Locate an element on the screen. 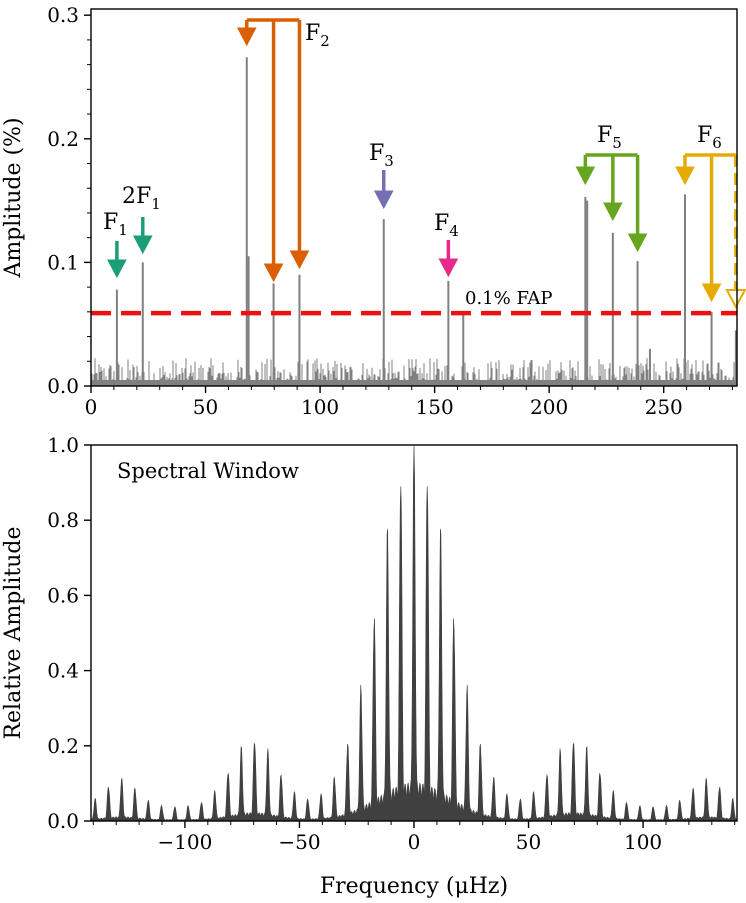 Image resolution: width=746 pixels, height=903 pixels. spectral-window-y-ticks: 0.0 0.2 0.4 0.6 0.8 1.0 is located at coordinates (69, 633).